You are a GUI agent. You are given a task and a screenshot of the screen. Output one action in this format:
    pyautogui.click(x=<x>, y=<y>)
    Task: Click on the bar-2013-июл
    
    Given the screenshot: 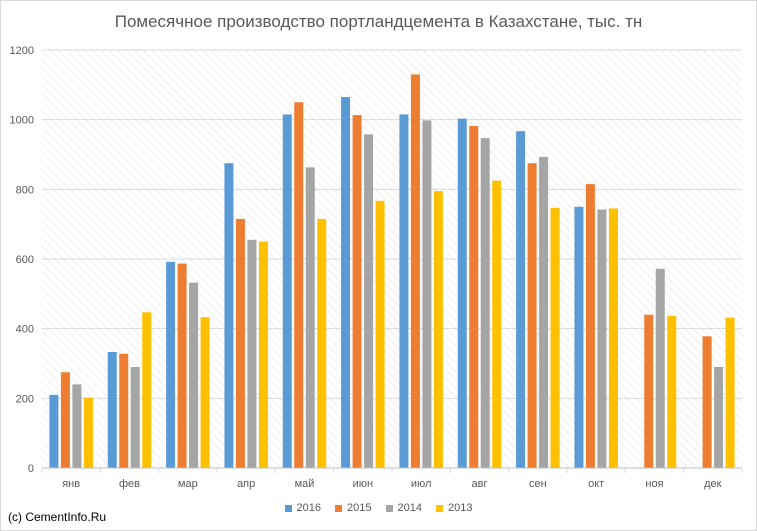 What is the action you would take?
    pyautogui.click(x=438, y=329)
    